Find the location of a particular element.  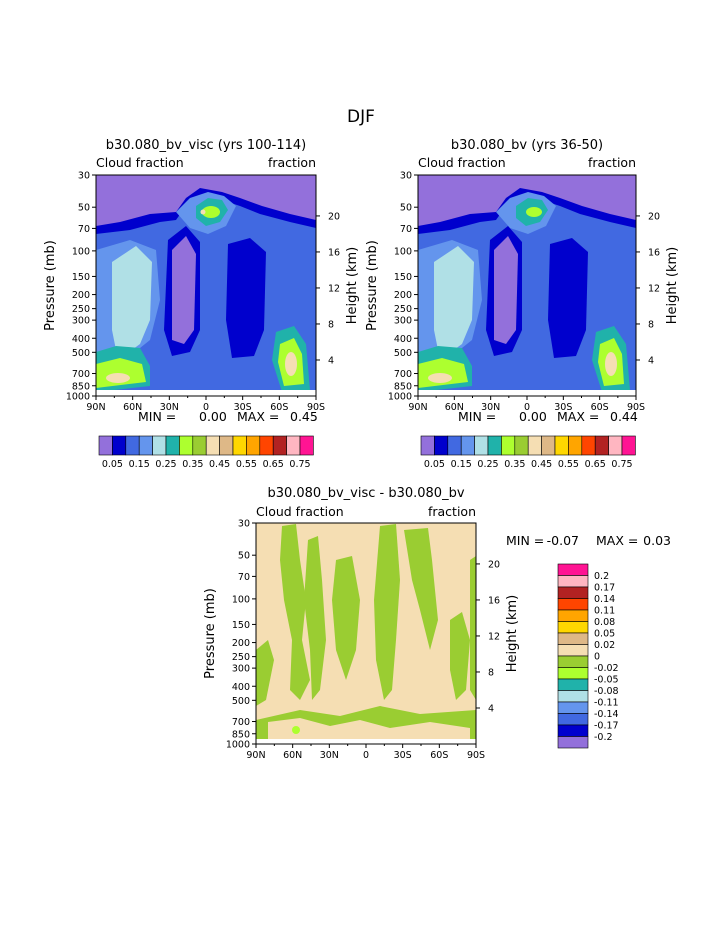

y-tick-label: 300 is located at coordinates (241, 669).